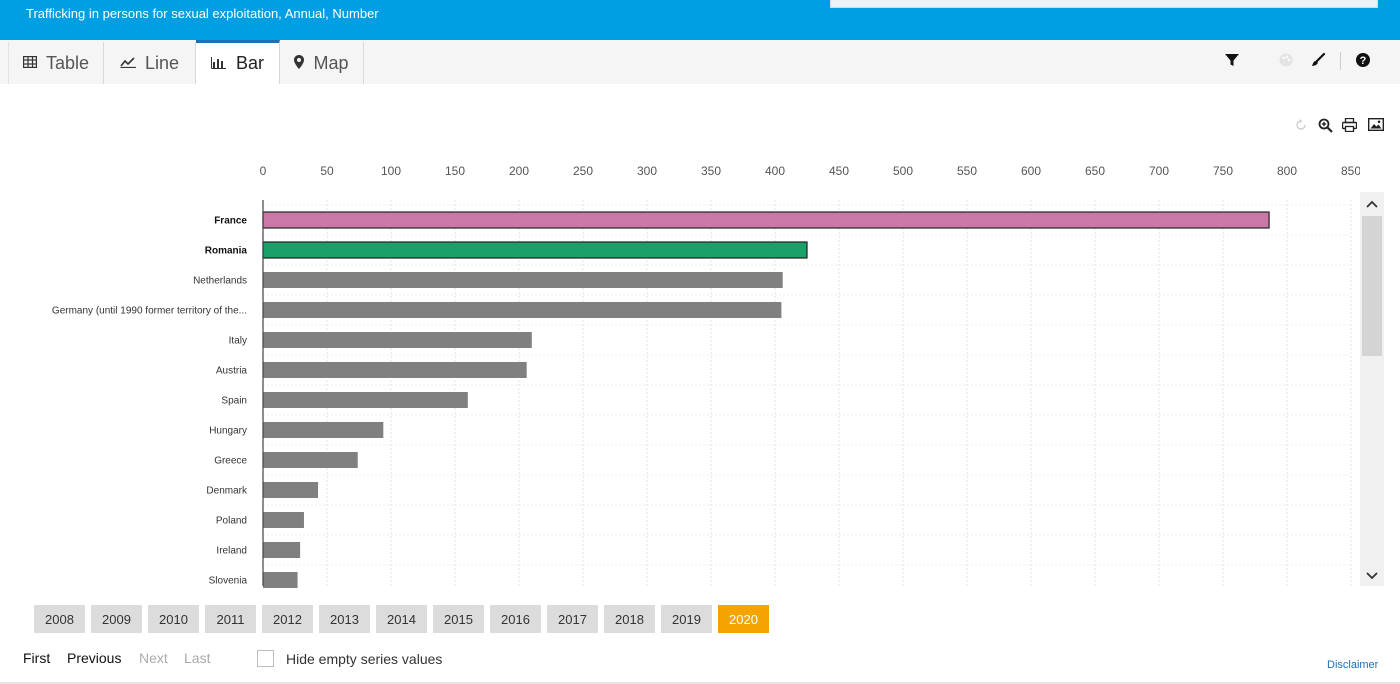 This screenshot has height=684, width=1400. What do you see at coordinates (173, 619) in the screenshot?
I see `year-button-2010: 2010` at bounding box center [173, 619].